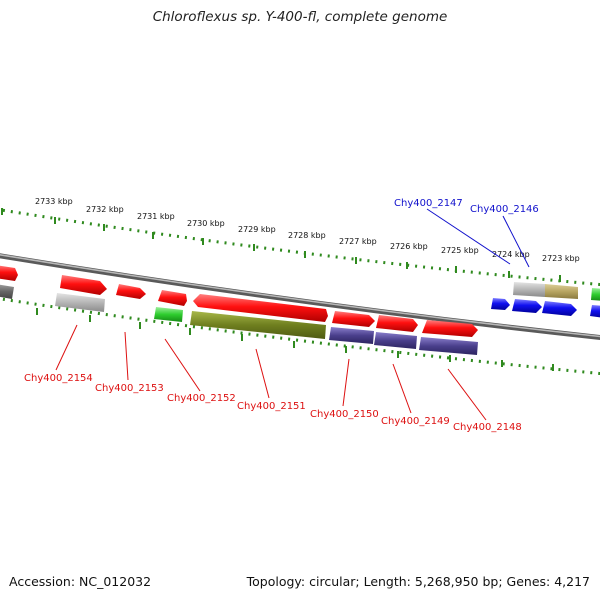 Image resolution: width=600 pixels, height=600 pixels. Describe the element at coordinates (478, 238) in the screenshot. I see `top-callouts` at that location.